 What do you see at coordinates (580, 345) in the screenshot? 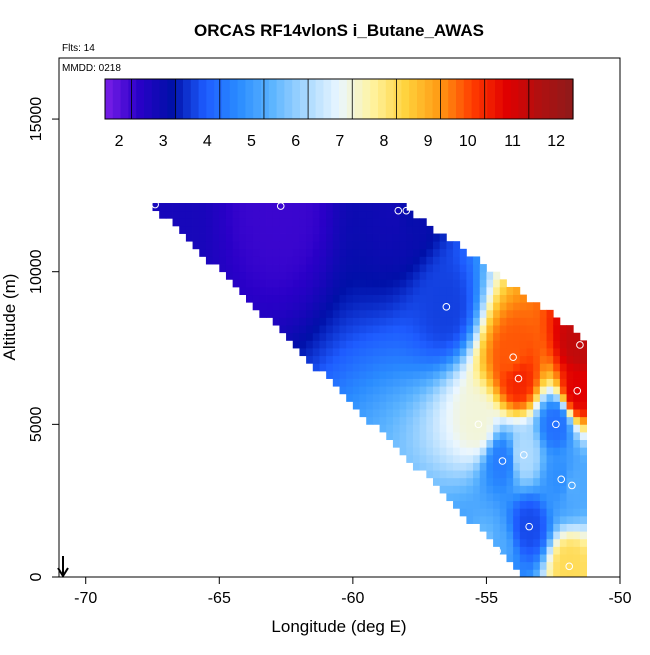
I see `sample-point` at bounding box center [580, 345].